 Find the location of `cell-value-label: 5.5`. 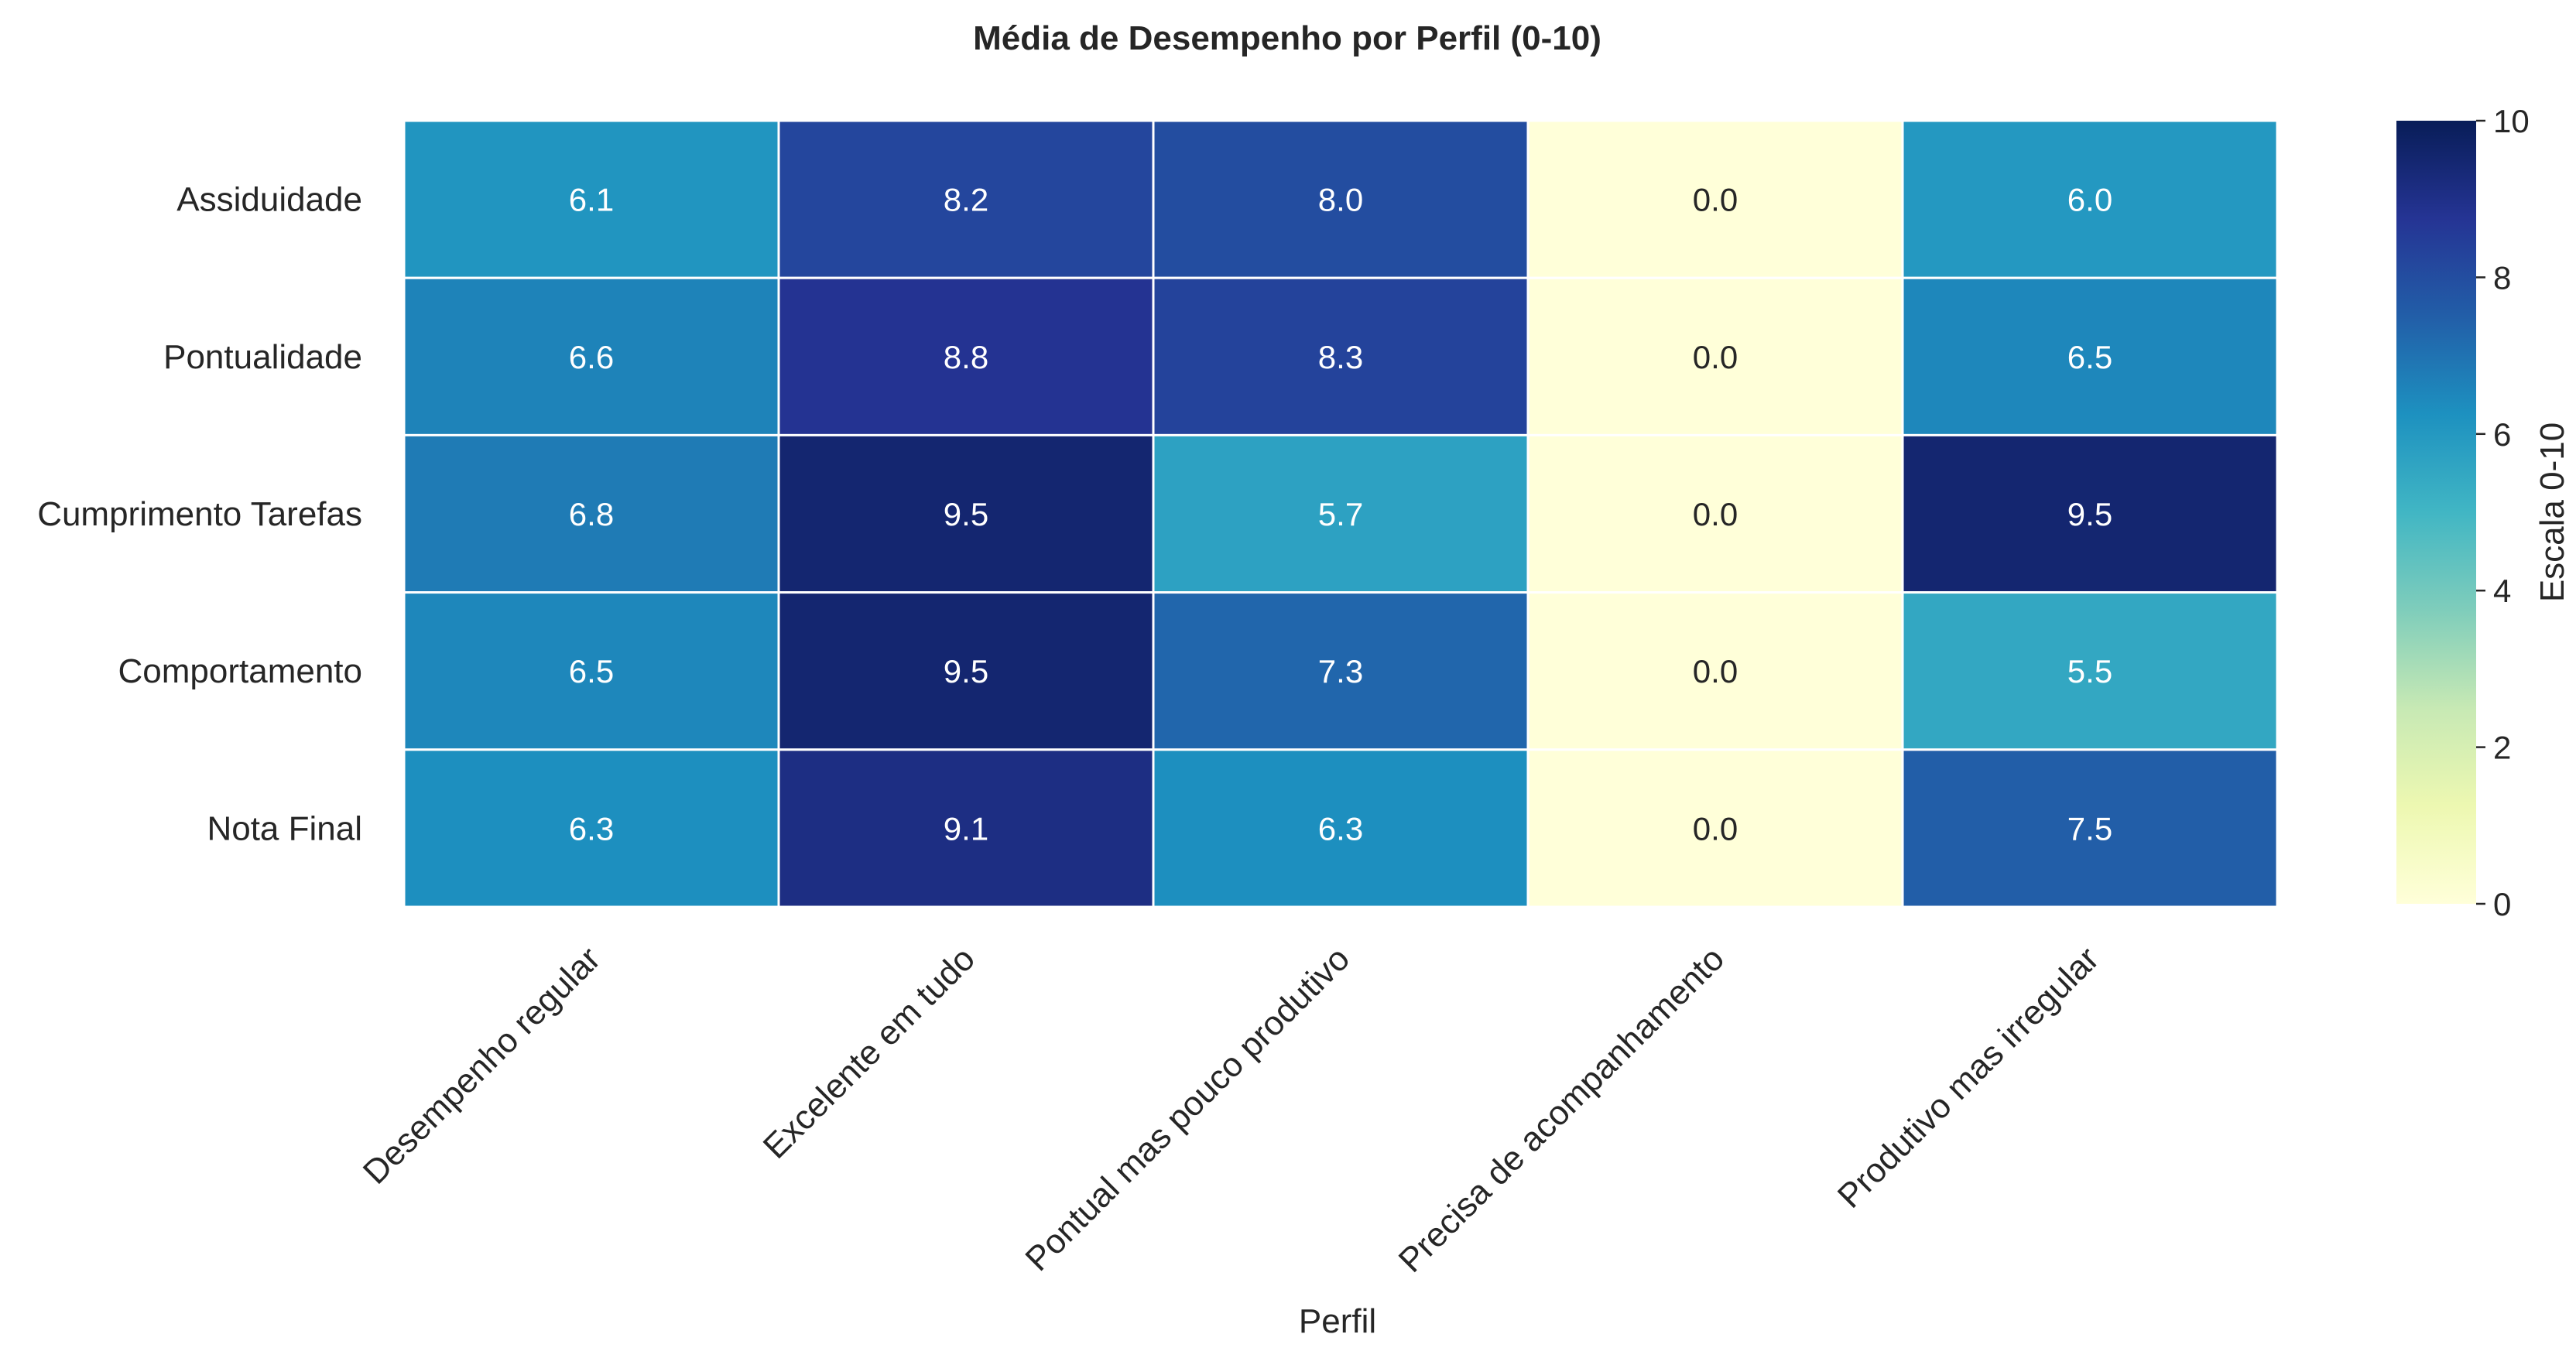

cell-value-label: 5.5 is located at coordinates (2089, 671).